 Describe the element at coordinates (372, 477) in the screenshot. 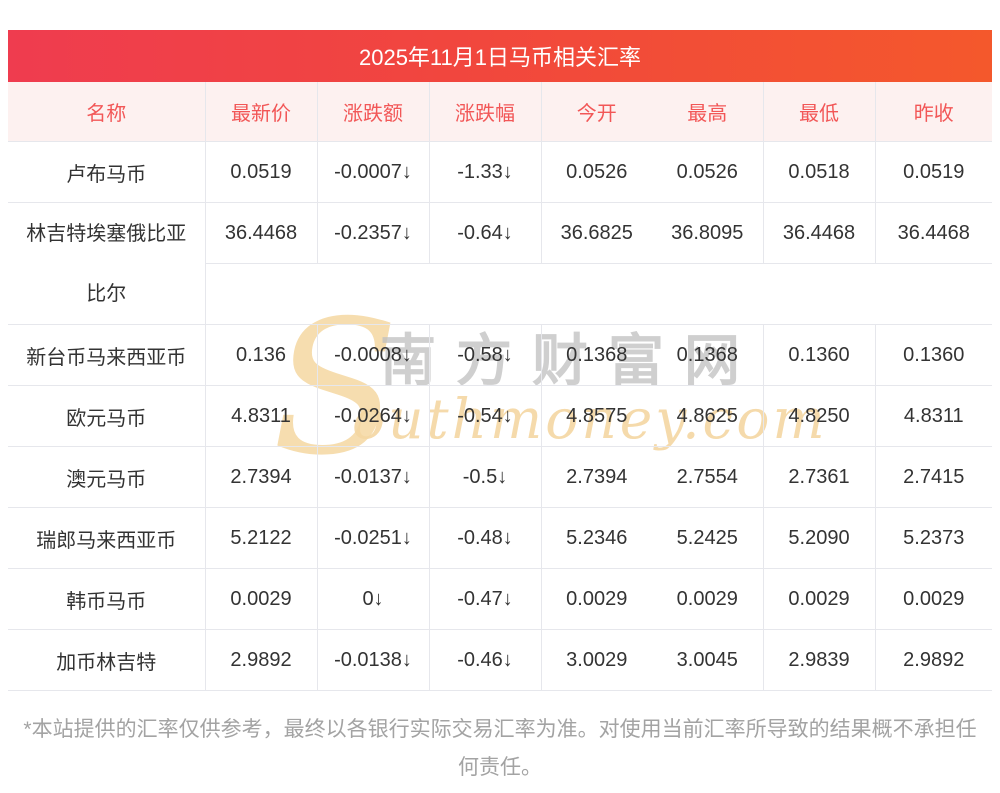

I see `cell-change-amount: -0.0137↓` at that location.